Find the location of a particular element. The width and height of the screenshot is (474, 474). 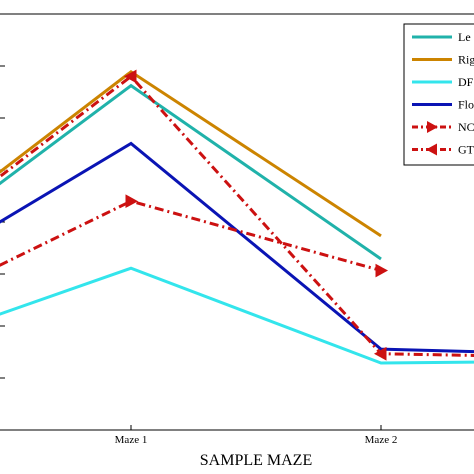

x-tick-label: Maze 1 is located at coordinates (131, 440).